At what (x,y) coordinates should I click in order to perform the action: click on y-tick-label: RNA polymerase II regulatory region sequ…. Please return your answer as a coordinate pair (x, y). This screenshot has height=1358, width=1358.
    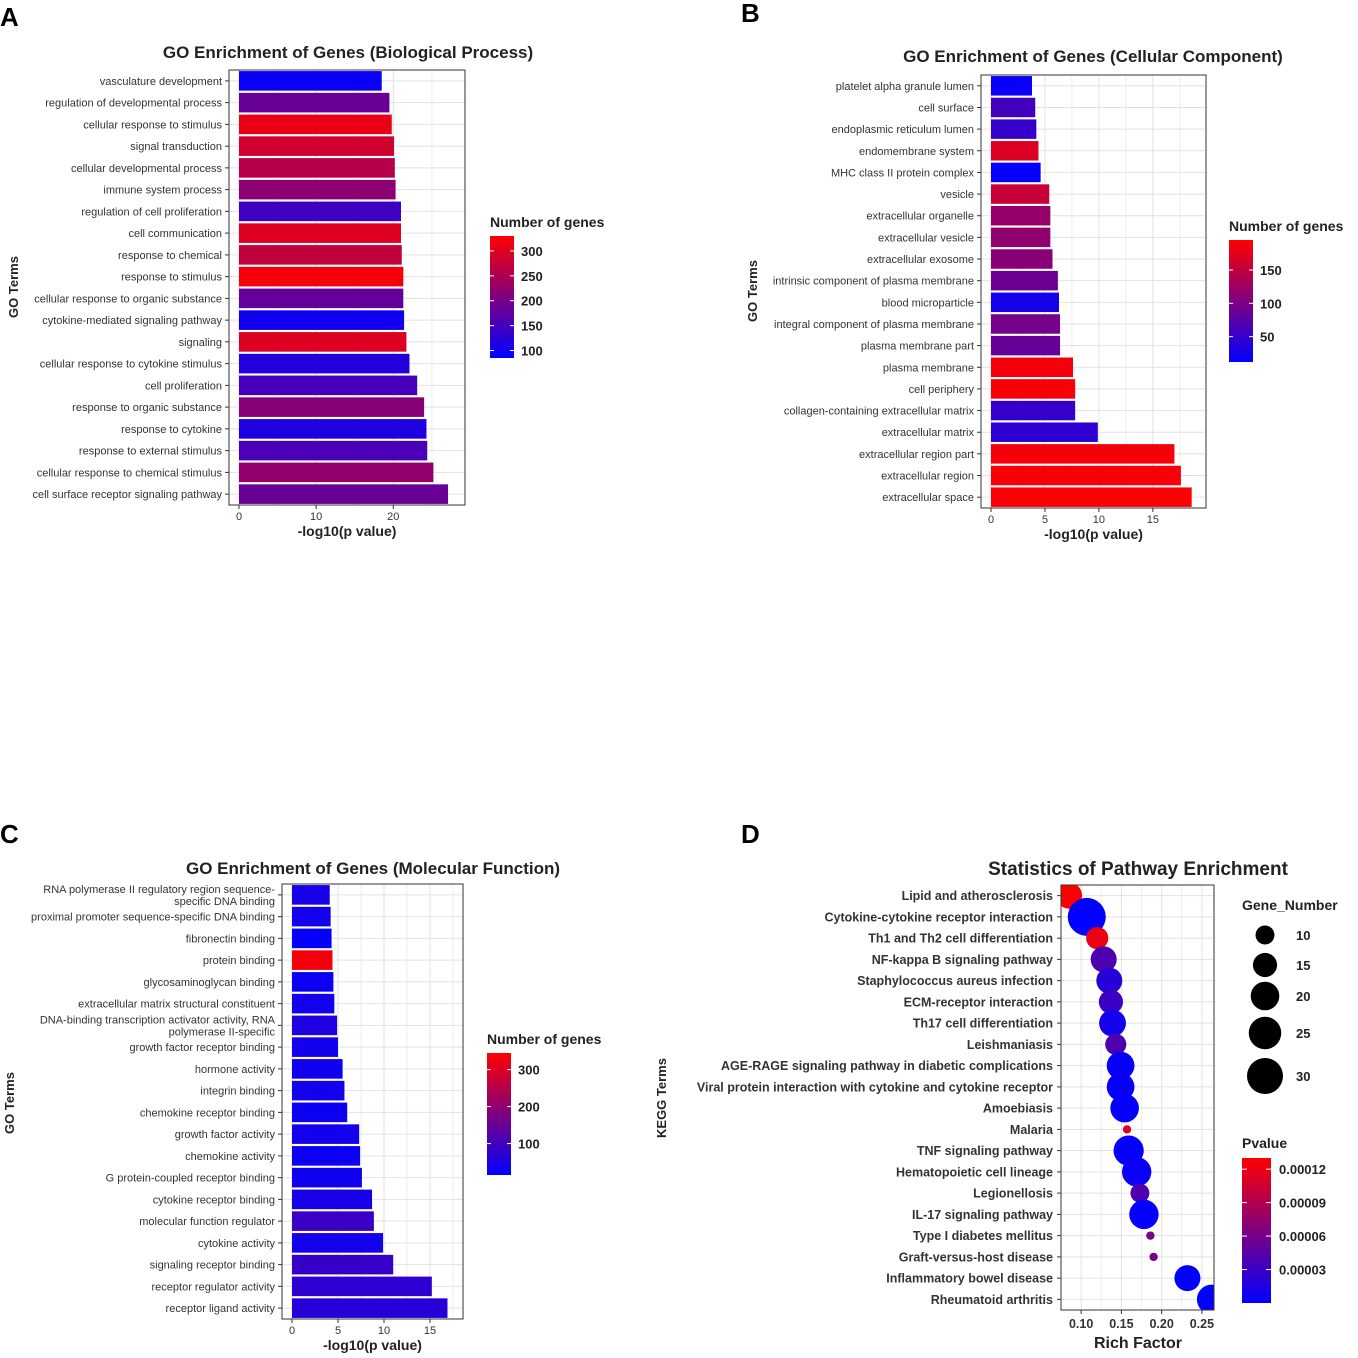
    Looking at the image, I should click on (159, 896).